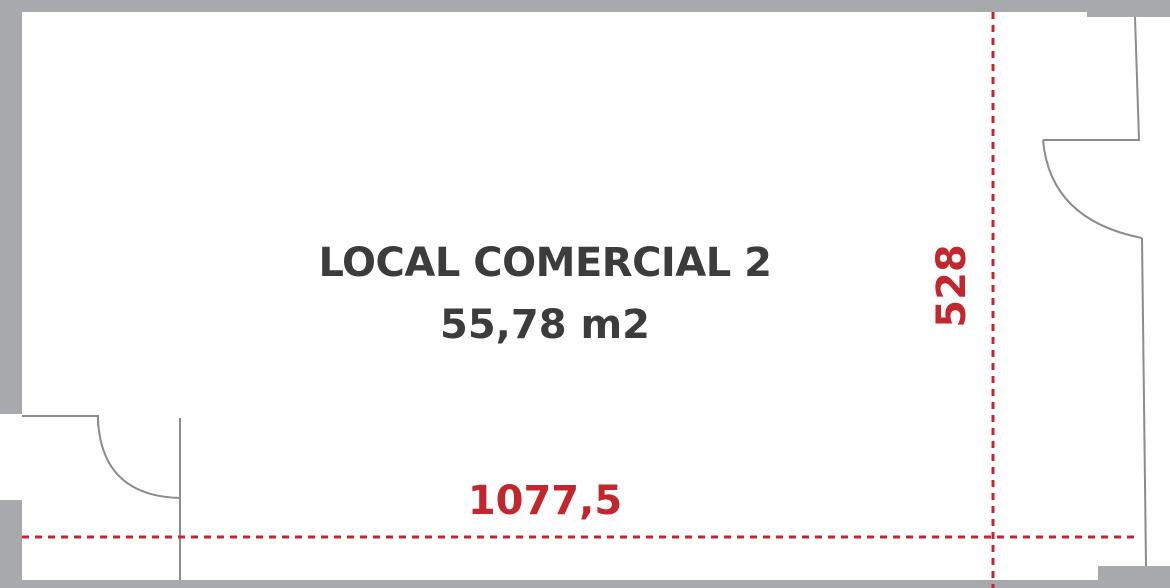  Describe the element at coordinates (545, 501) in the screenshot. I see `width-dimension-label: 1077,5` at that location.